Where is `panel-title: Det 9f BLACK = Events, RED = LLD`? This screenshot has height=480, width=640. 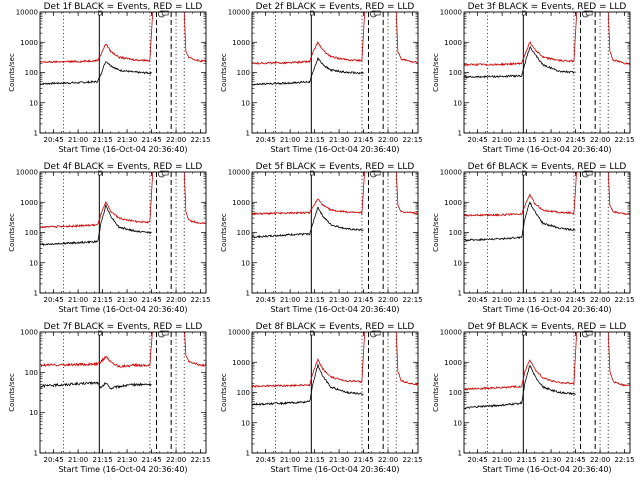 panel-title: Det 9f BLACK = Events, RED = LLD is located at coordinates (547, 327).